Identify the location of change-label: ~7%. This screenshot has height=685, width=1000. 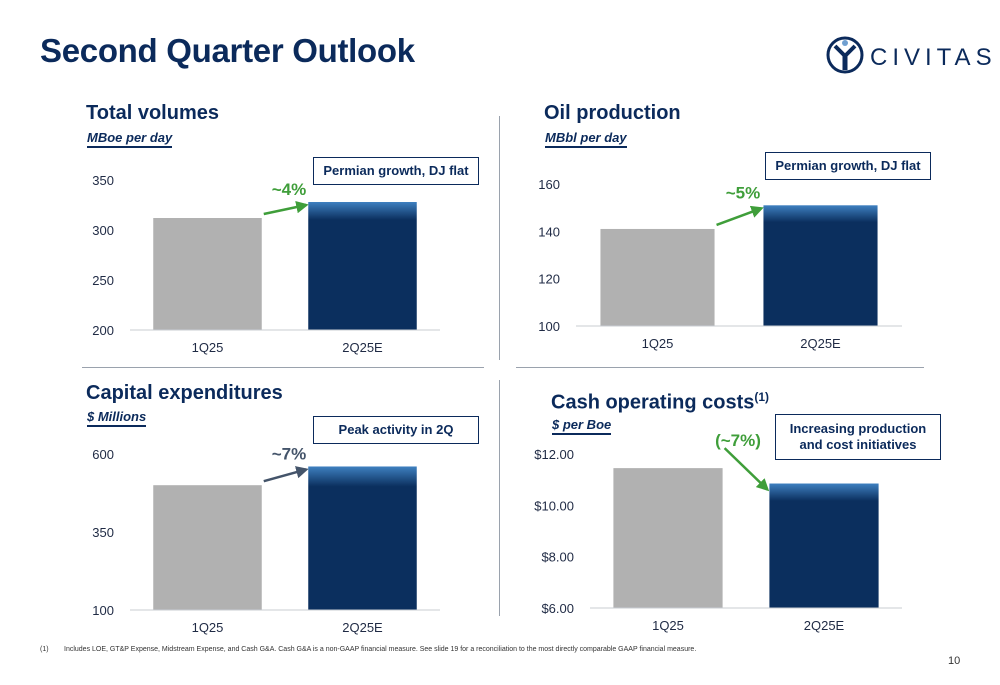
(289, 453).